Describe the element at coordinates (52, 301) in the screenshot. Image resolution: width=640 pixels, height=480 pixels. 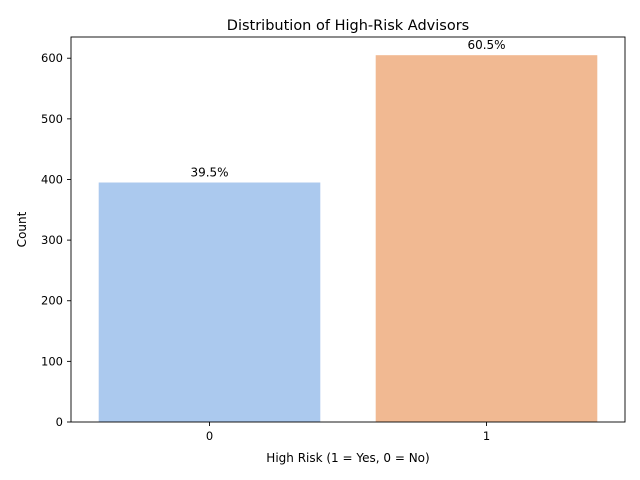
I see `y-tick-label-200: 200` at that location.